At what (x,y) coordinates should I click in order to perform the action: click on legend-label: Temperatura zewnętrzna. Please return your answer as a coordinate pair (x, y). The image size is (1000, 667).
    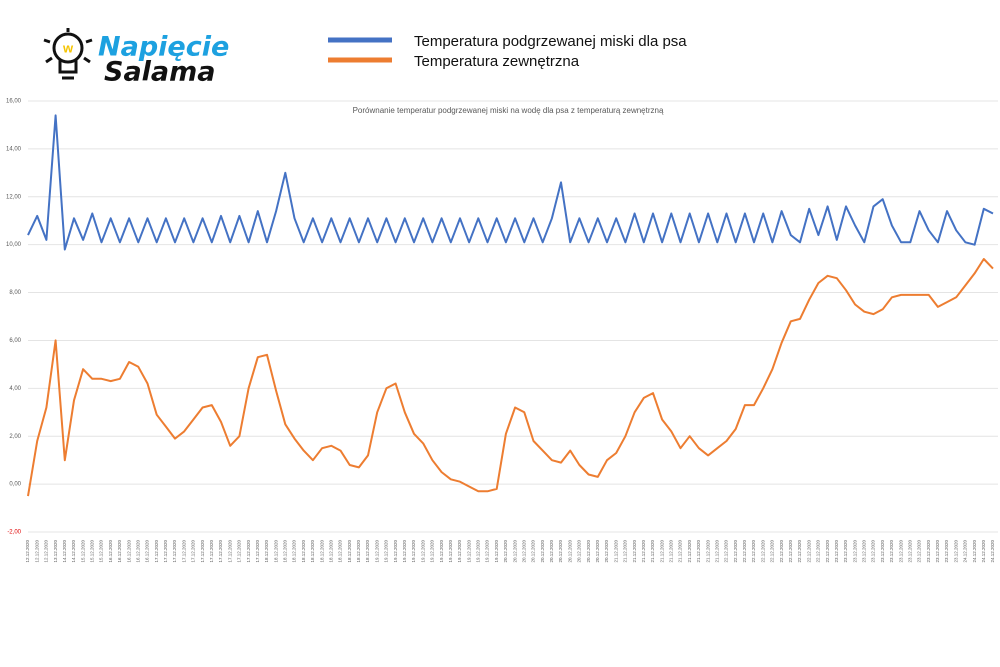
    Looking at the image, I should click on (497, 61).